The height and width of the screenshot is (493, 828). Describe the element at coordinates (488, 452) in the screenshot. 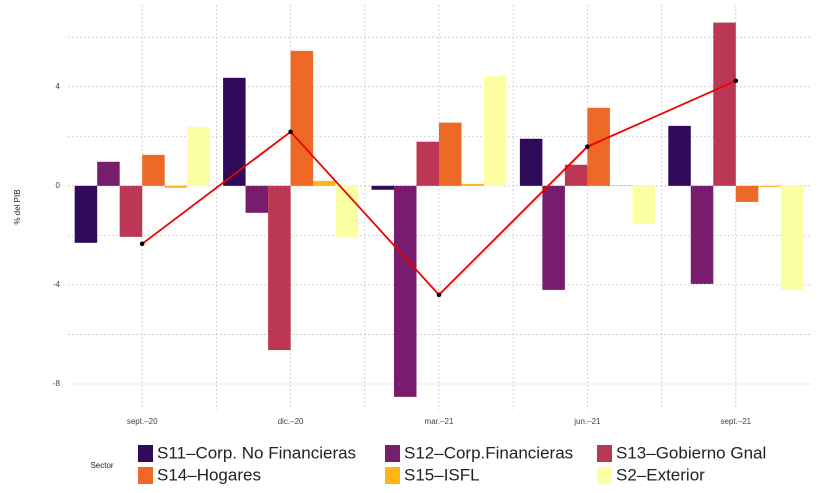

I see `legend-label: S12–Corp.Financieras` at that location.